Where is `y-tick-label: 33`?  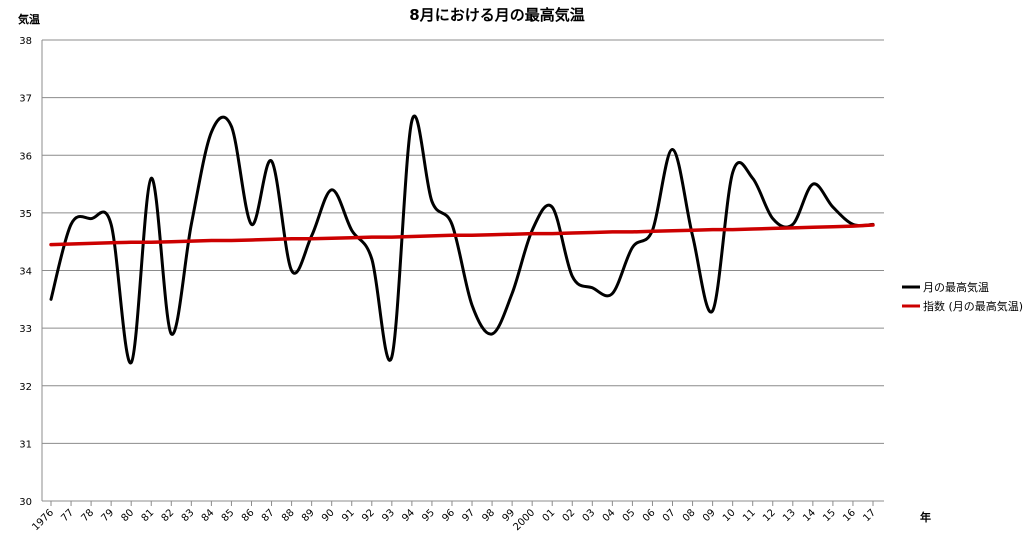 y-tick-label: 33 is located at coordinates (25, 329).